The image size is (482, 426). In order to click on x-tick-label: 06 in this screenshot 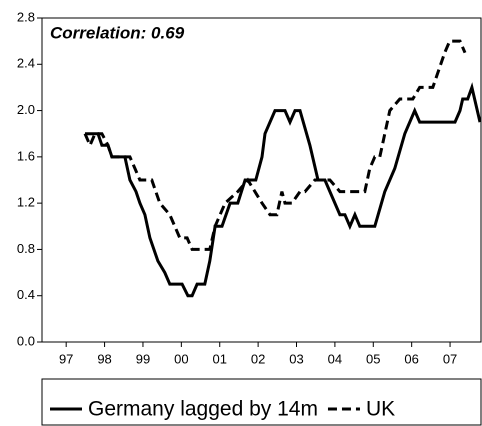, I will do `click(411, 358)`.